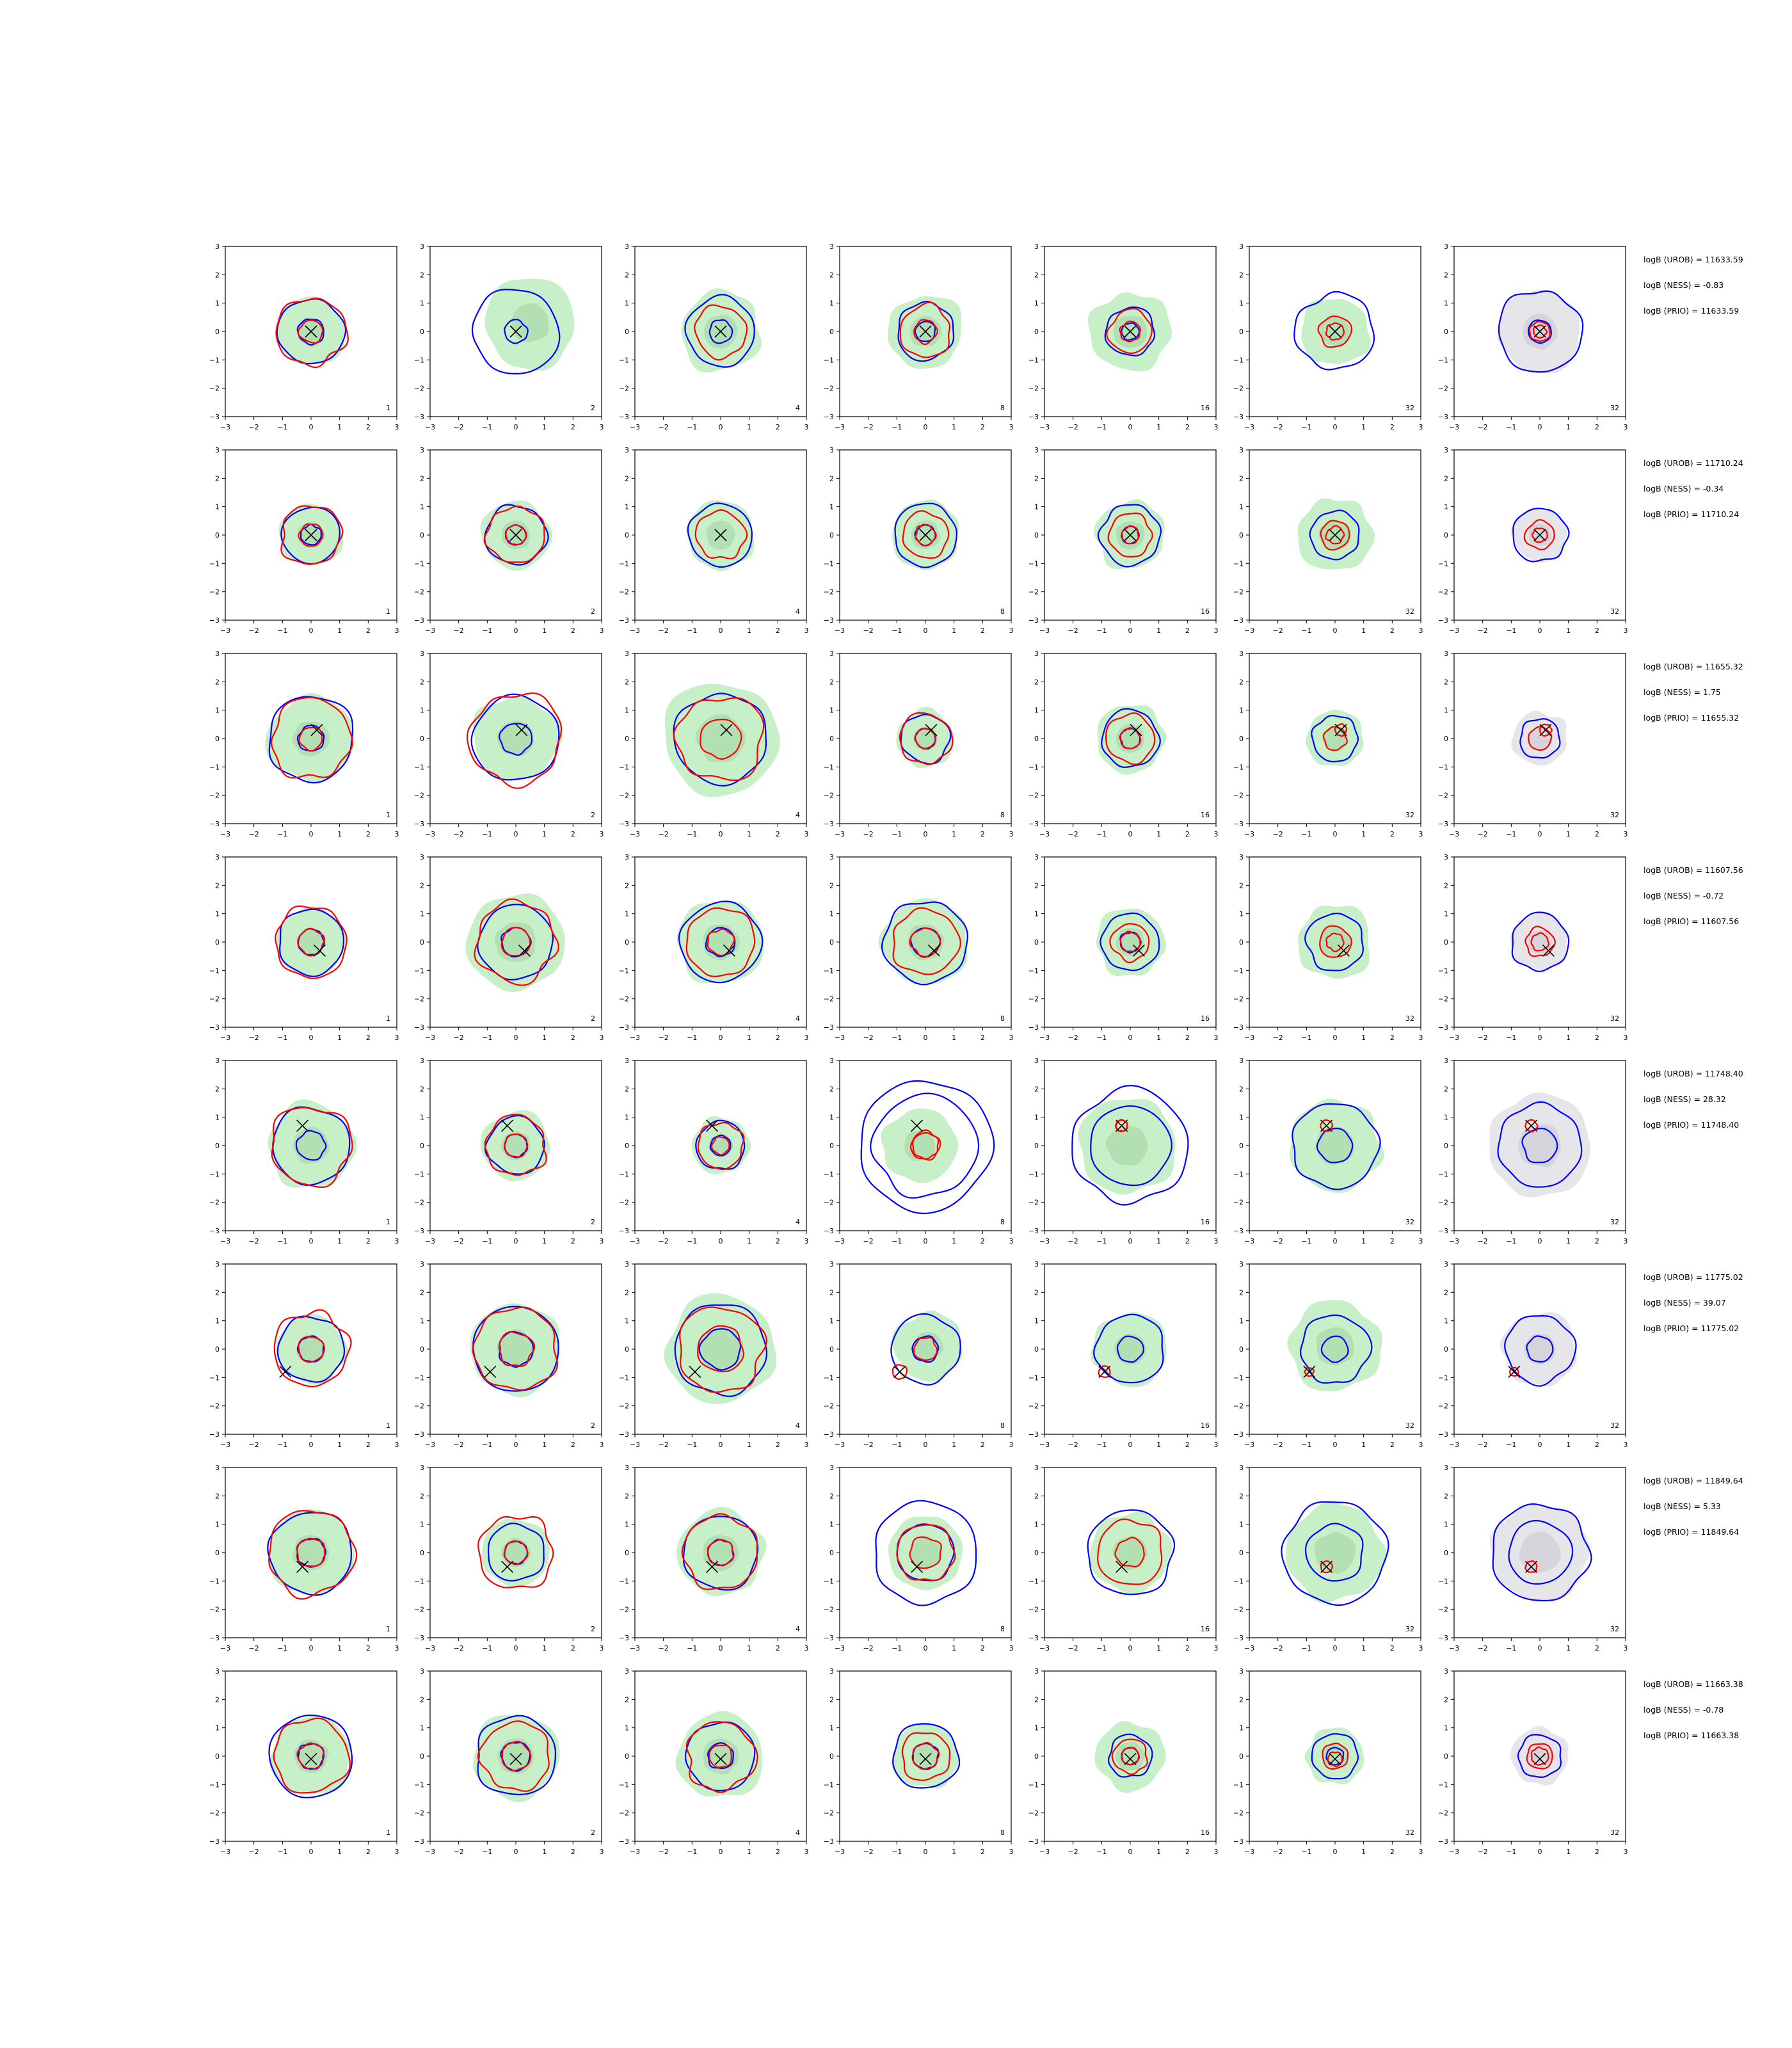 The image size is (1792, 2048). I want to click on logB-annotation: logB (PRIO) = 11607.56, so click(1691, 921).